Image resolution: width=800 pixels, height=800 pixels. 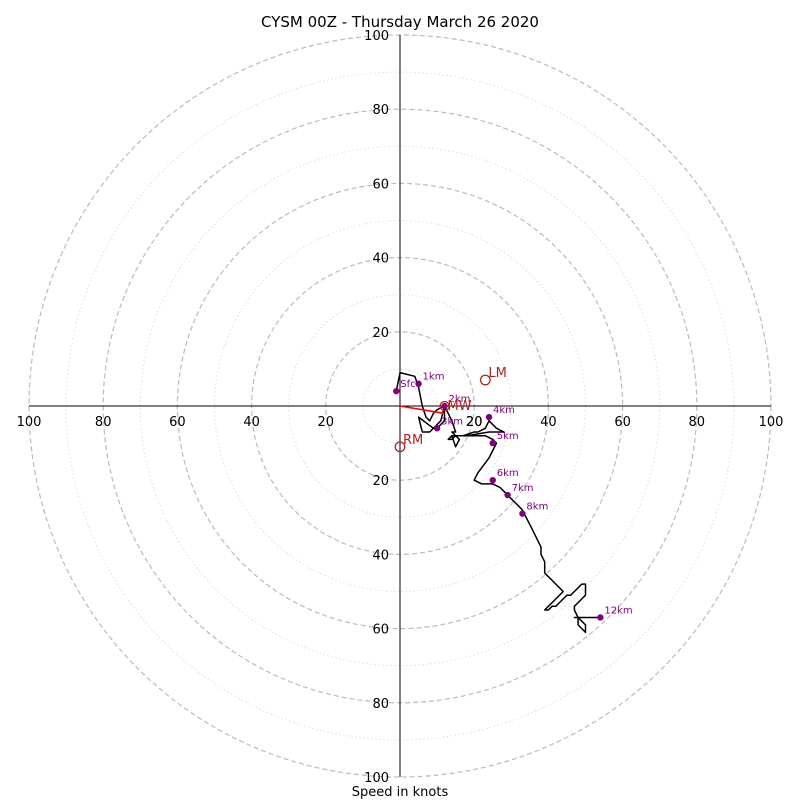 What do you see at coordinates (422, 410) in the screenshot?
I see `shear-vector-line` at bounding box center [422, 410].